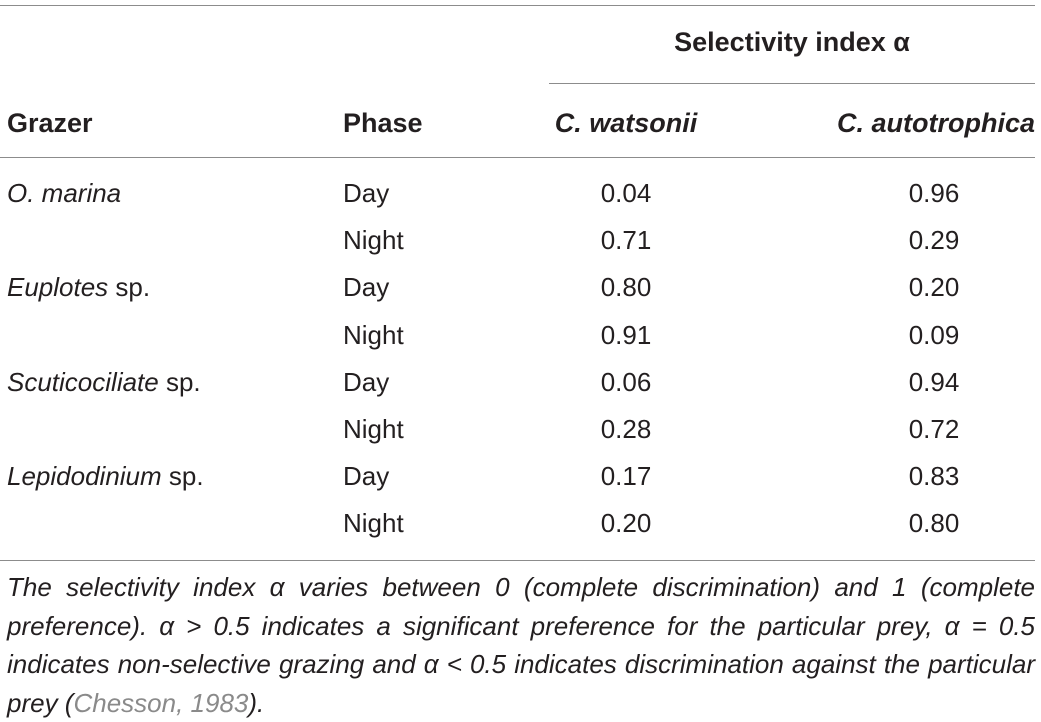  What do you see at coordinates (934, 476) in the screenshot?
I see `c-autotrophica-value: 0.83` at bounding box center [934, 476].